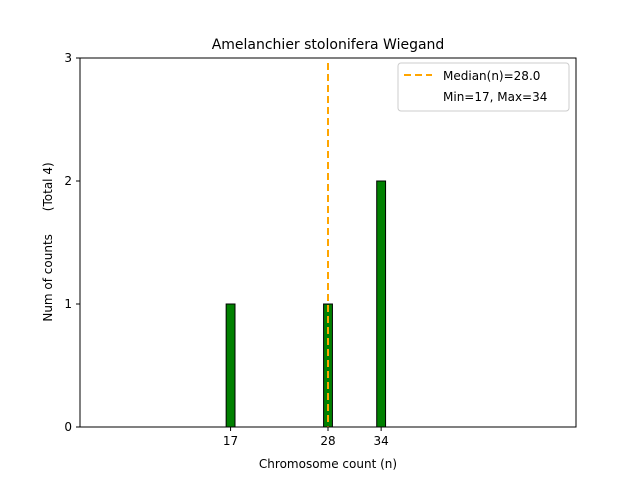  Describe the element at coordinates (327, 441) in the screenshot. I see `x-tick-label-28: 28` at that location.